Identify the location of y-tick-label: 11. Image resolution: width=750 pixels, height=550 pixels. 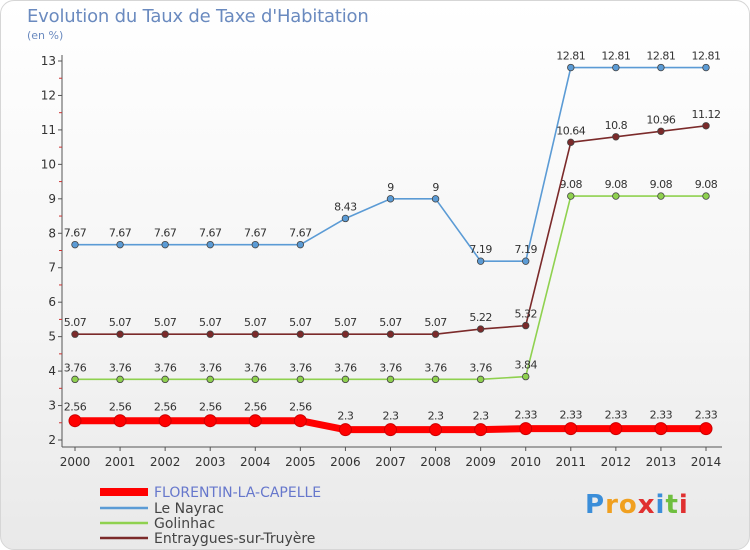
(48, 130).